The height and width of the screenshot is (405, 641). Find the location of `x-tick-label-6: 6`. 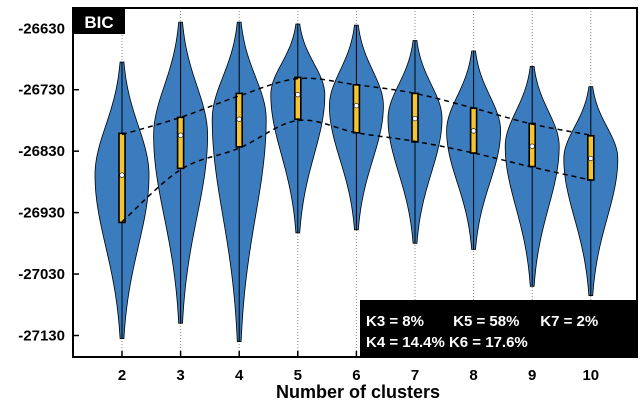

x-tick-label-6: 6 is located at coordinates (356, 375).